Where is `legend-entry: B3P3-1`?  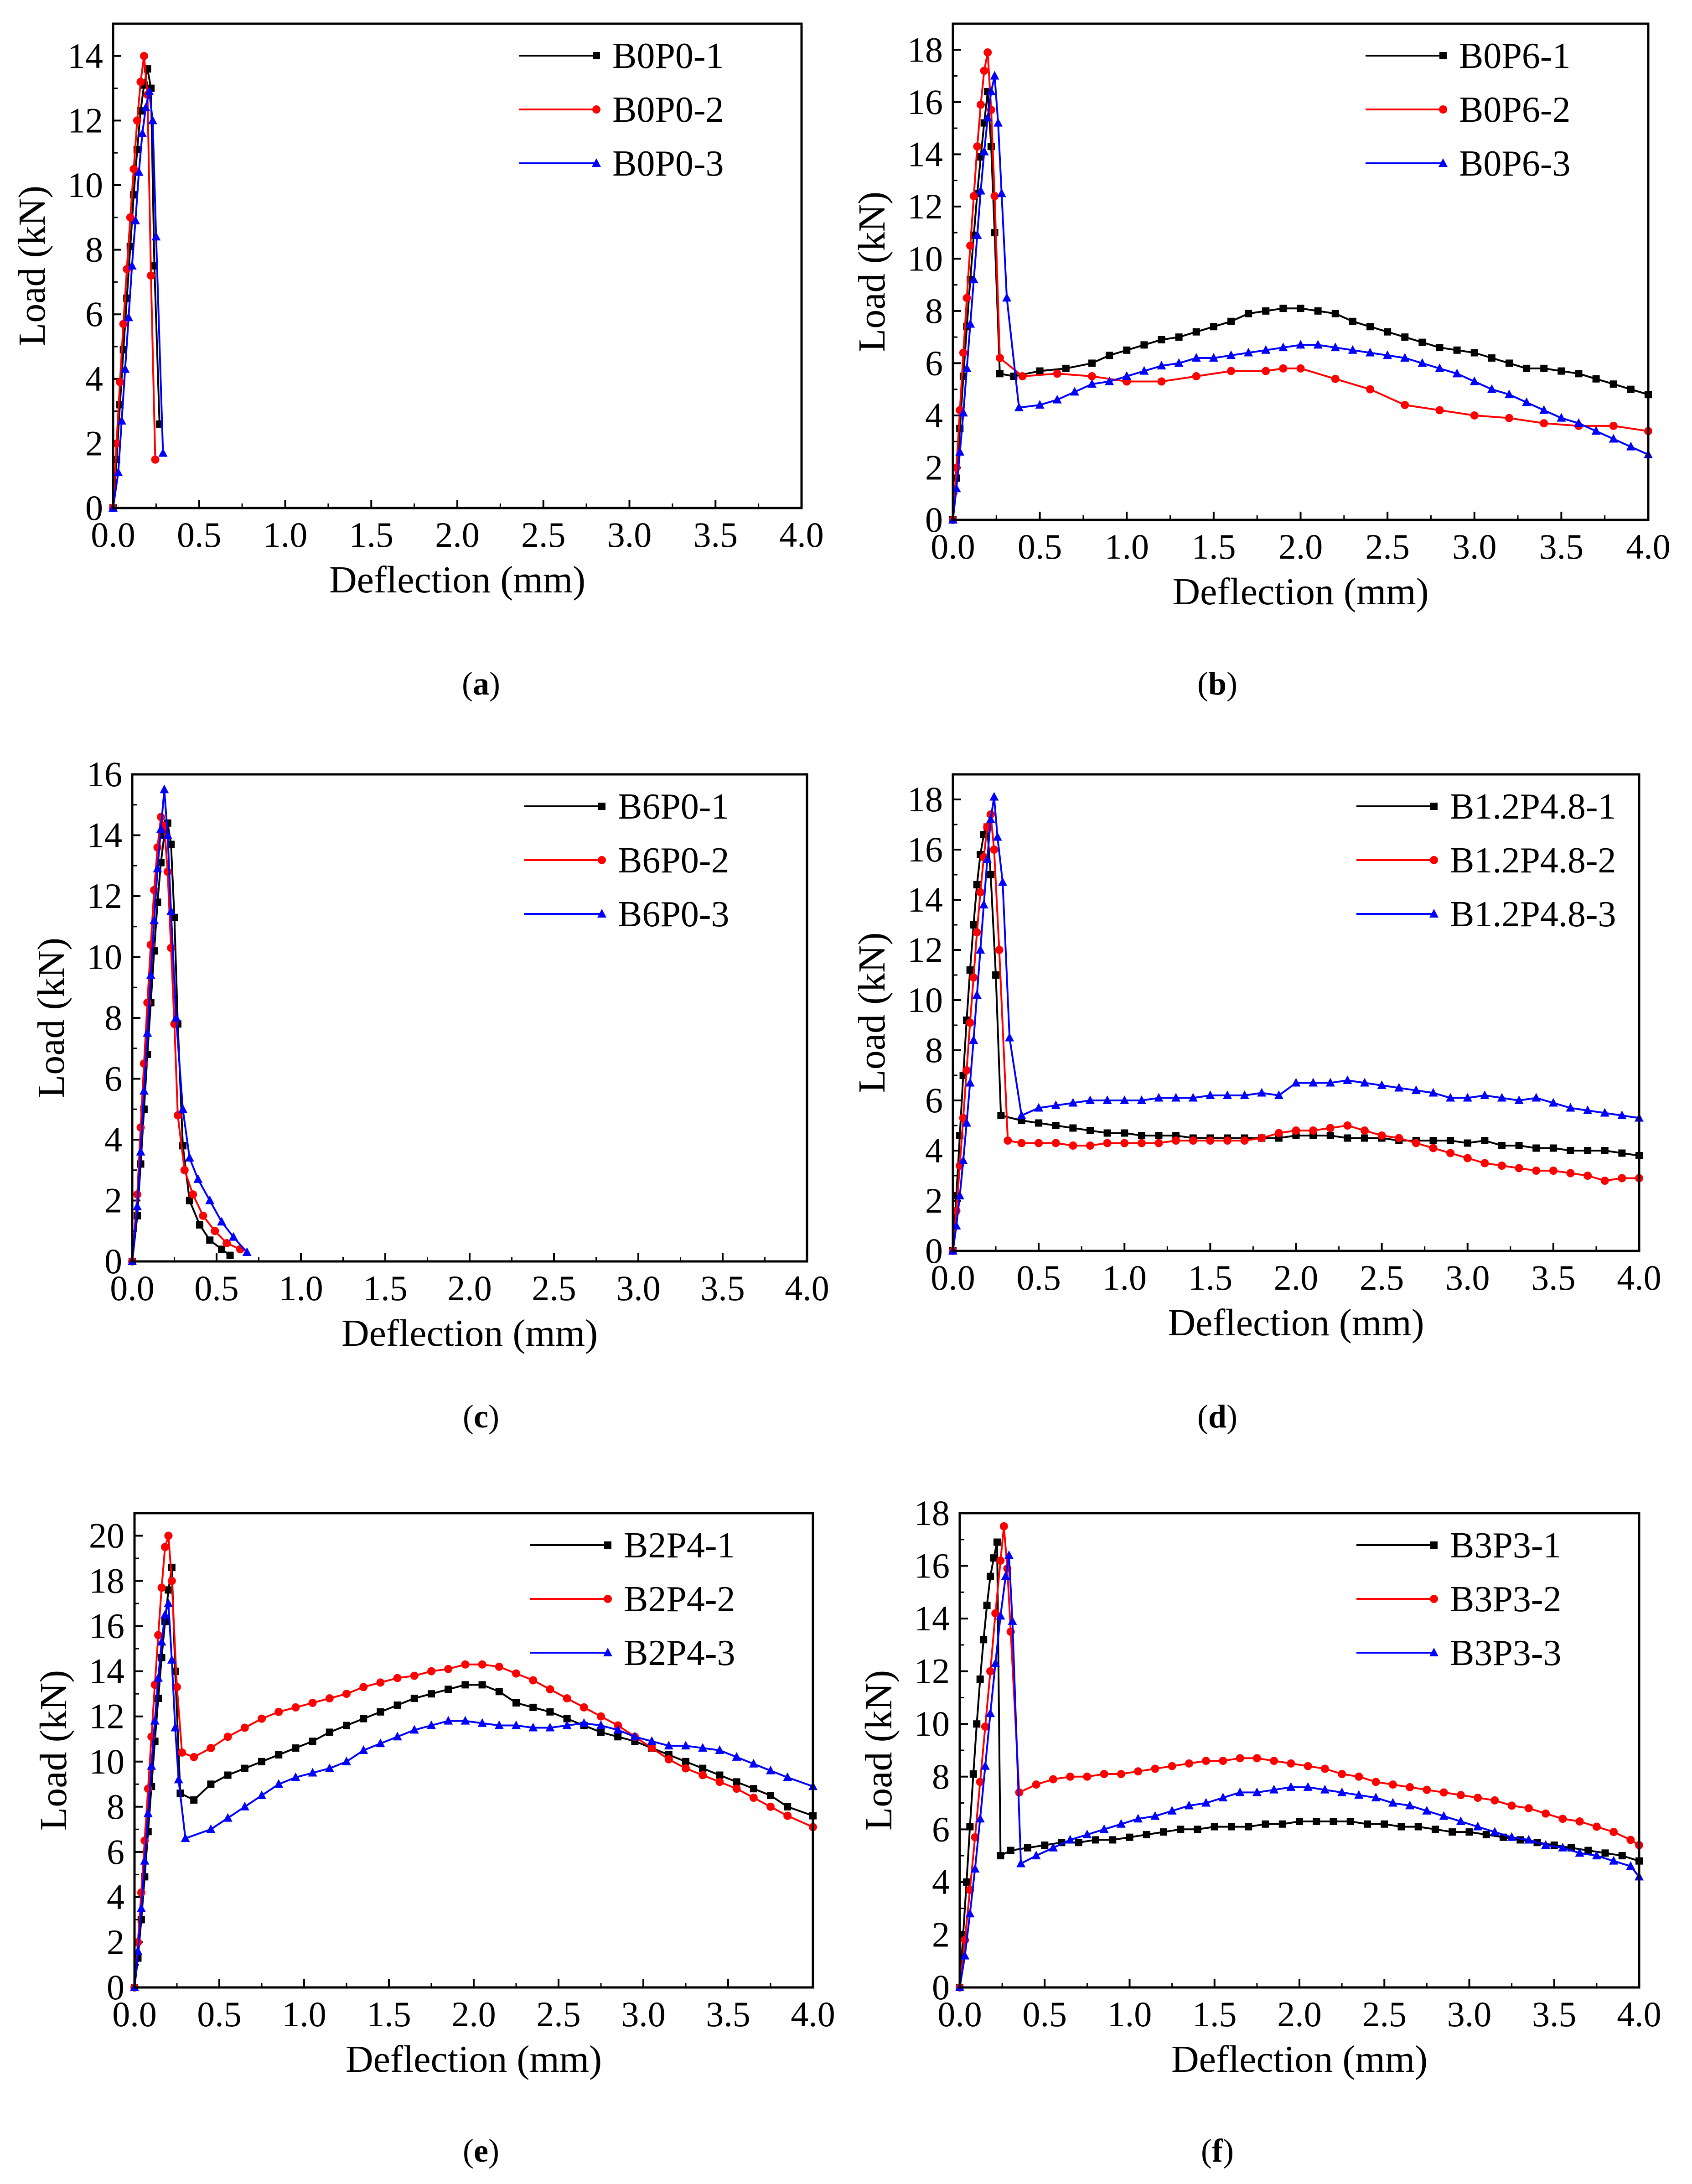
legend-entry: B3P3-1 is located at coordinates (1506, 1545).